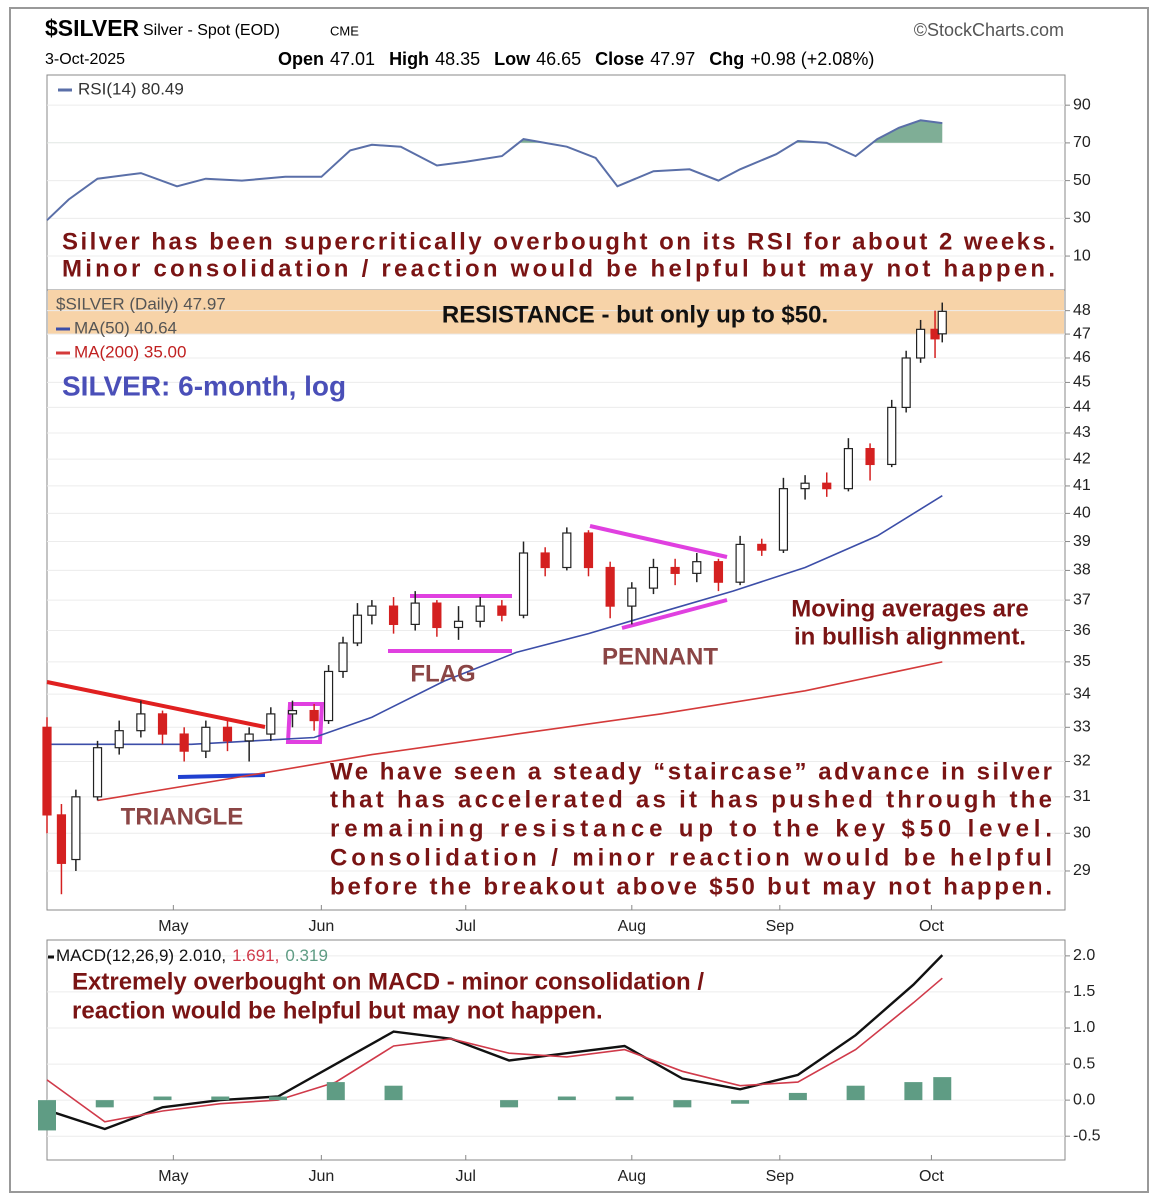  I want to click on y-tick-label: 37, so click(1082, 599).